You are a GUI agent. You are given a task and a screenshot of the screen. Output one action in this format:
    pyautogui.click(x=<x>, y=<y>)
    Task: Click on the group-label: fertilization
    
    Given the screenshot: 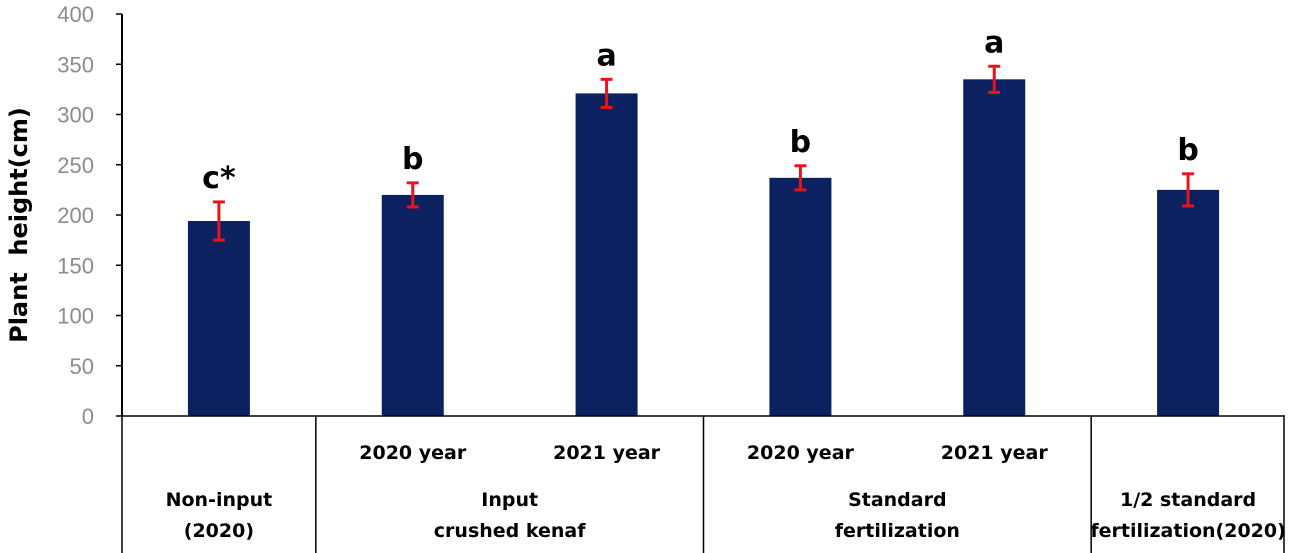 What is the action you would take?
    pyautogui.click(x=897, y=531)
    